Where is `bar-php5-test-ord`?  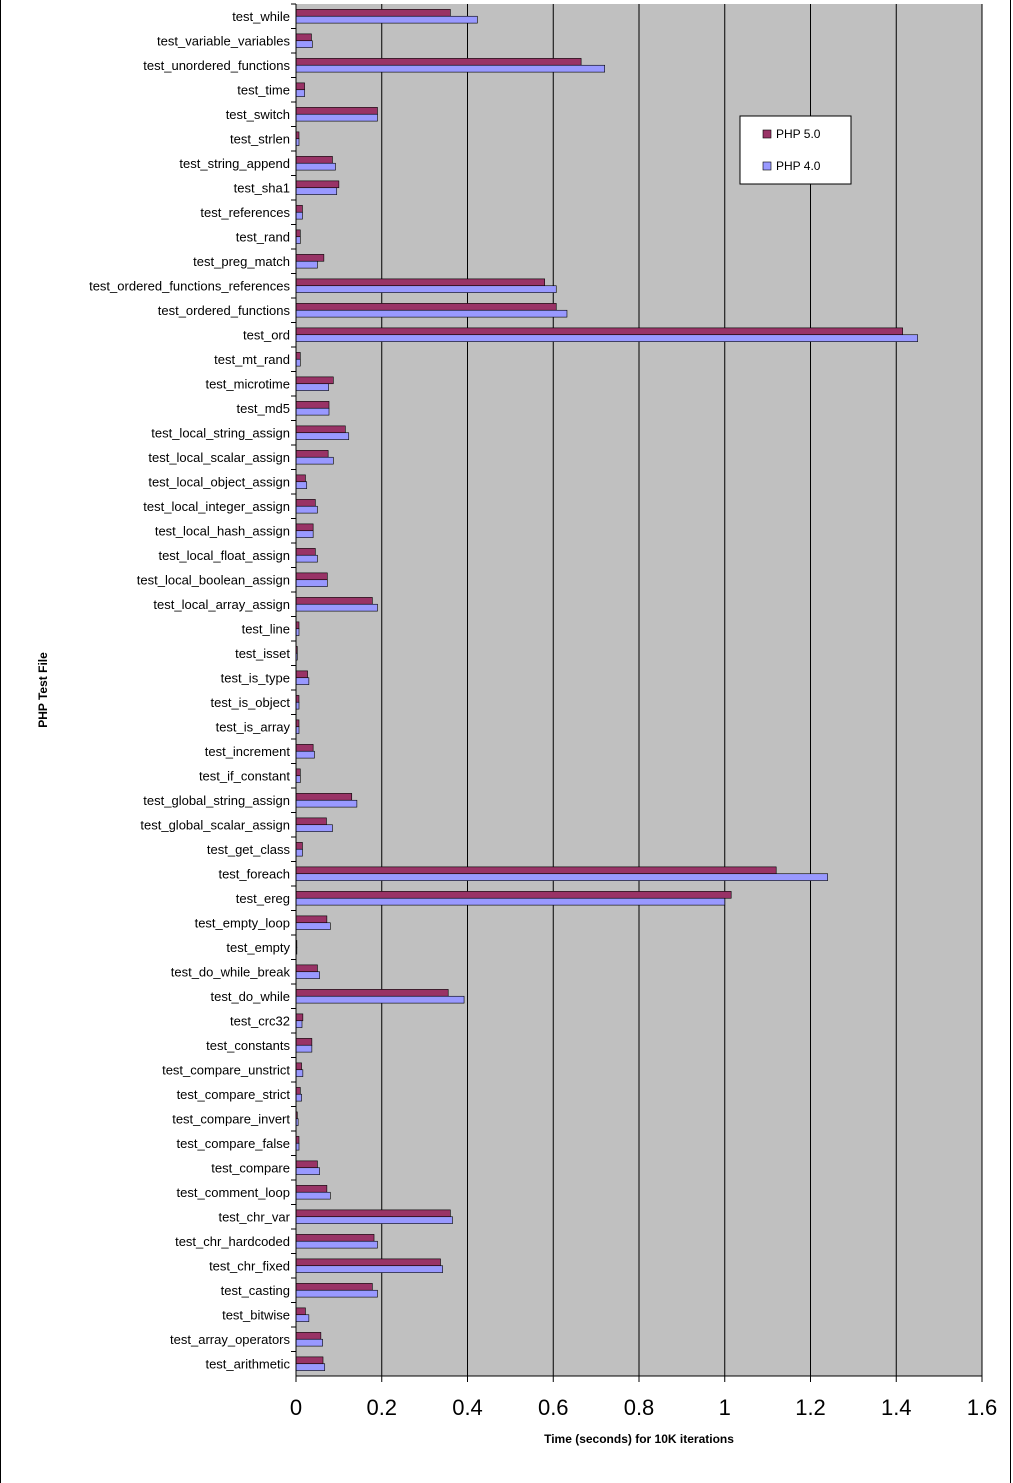 bar-php5-test-ord is located at coordinates (599, 331).